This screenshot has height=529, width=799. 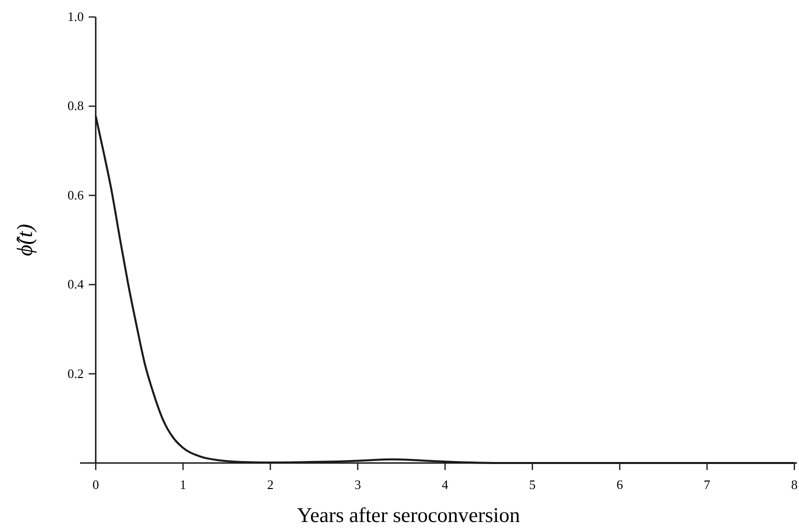 What do you see at coordinates (183, 484) in the screenshot?
I see `x-tick-label: 1` at bounding box center [183, 484].